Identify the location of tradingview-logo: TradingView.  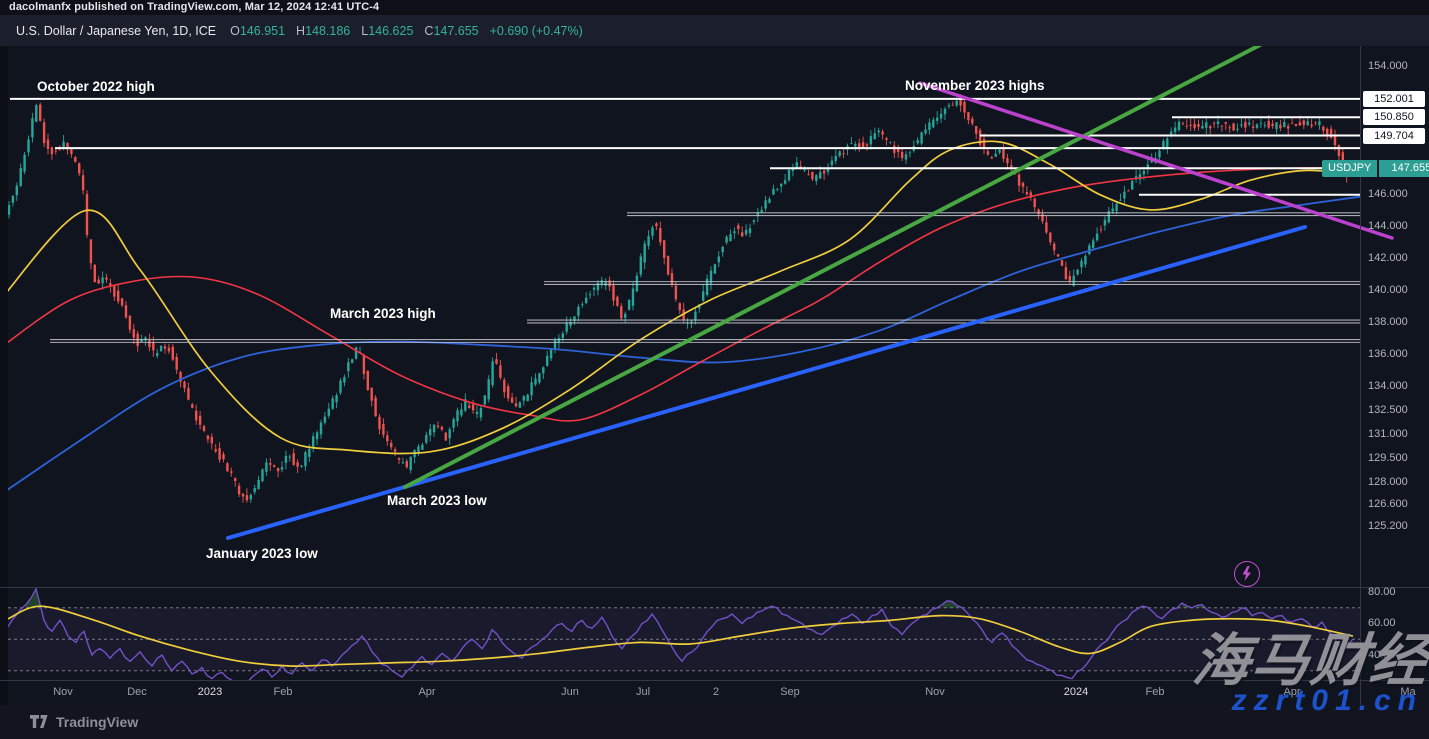
(84, 722).